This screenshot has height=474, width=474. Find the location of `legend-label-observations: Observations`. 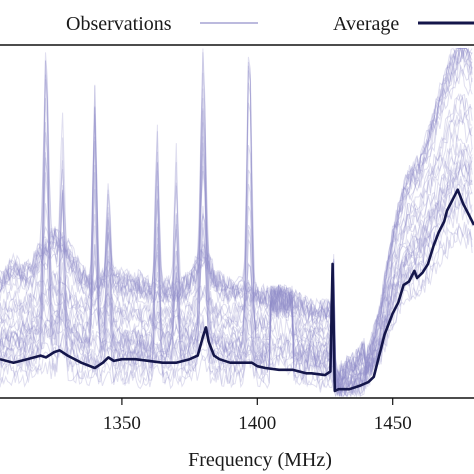

legend-label-observations: Observations is located at coordinates (119, 24).